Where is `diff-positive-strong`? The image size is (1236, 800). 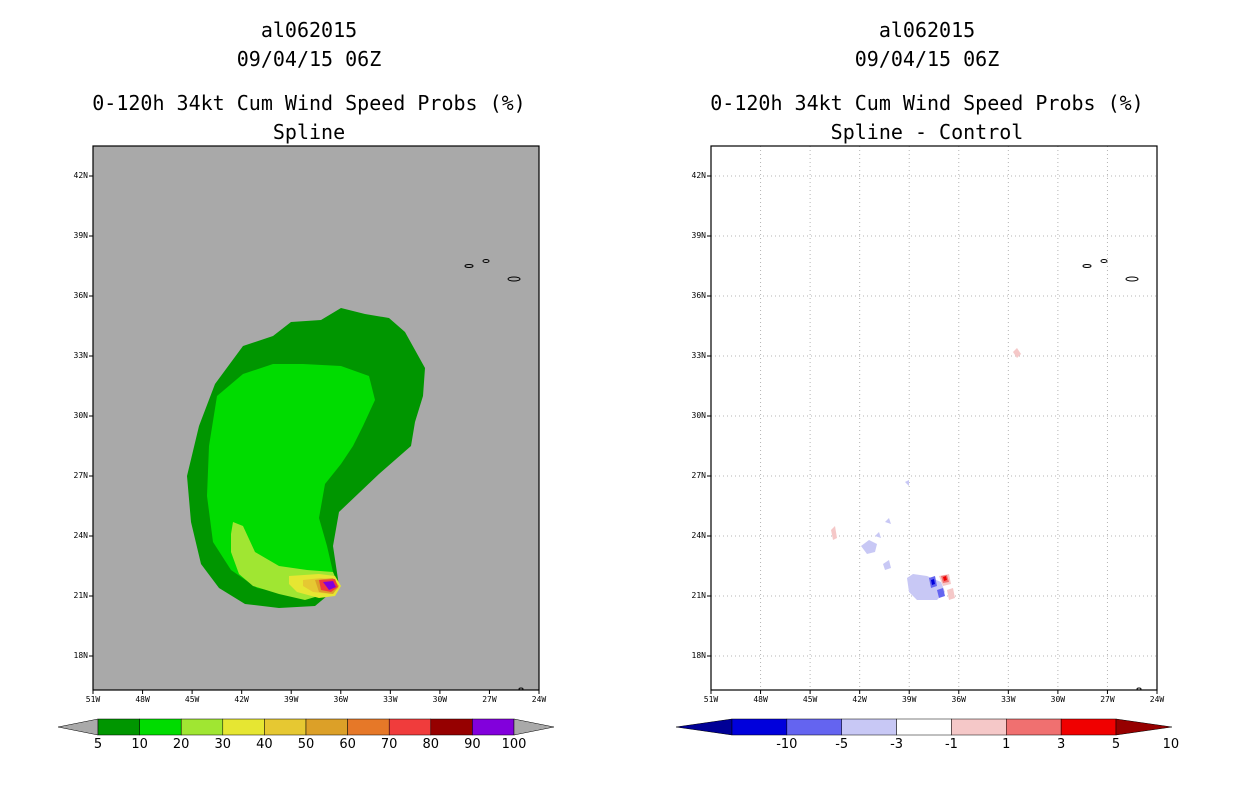 diff-positive-strong is located at coordinates (945, 578).